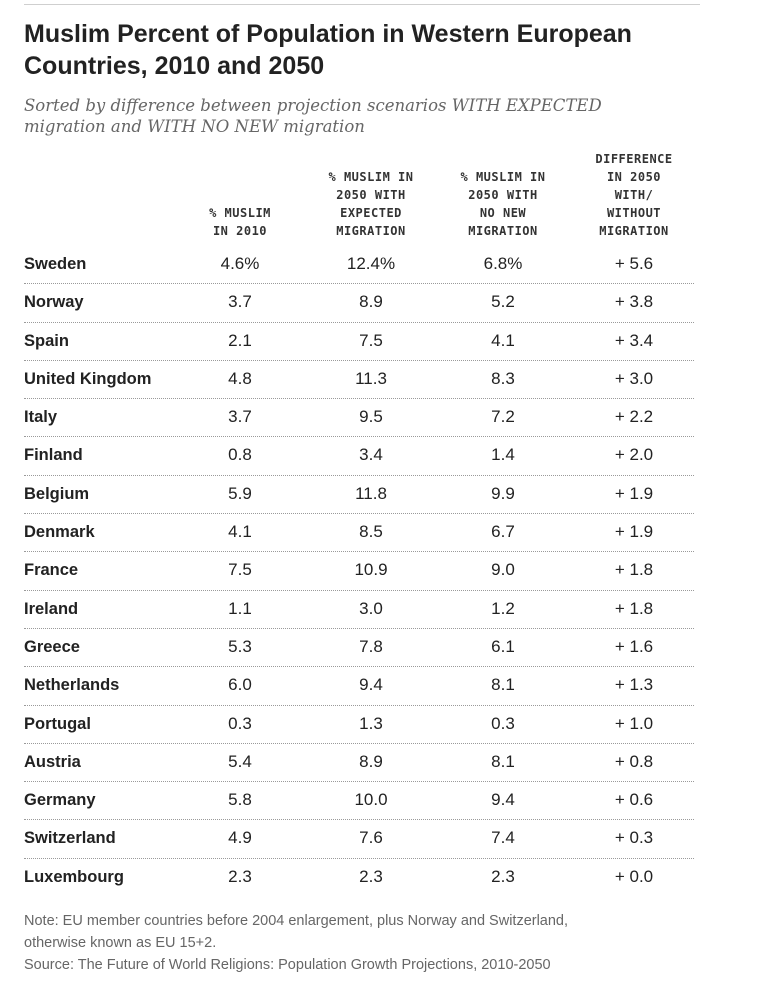  I want to click on table-cell: 7.4, so click(503, 838).